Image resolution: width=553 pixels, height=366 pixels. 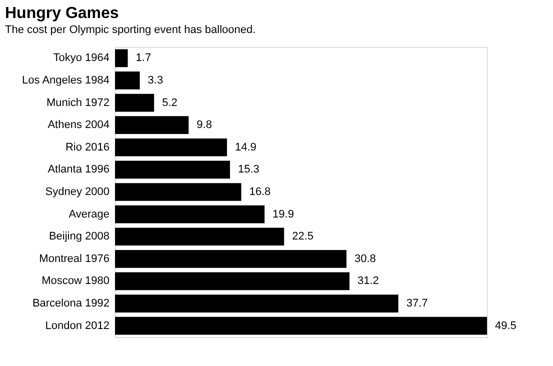 I want to click on data-label: 15.3, so click(x=249, y=170).